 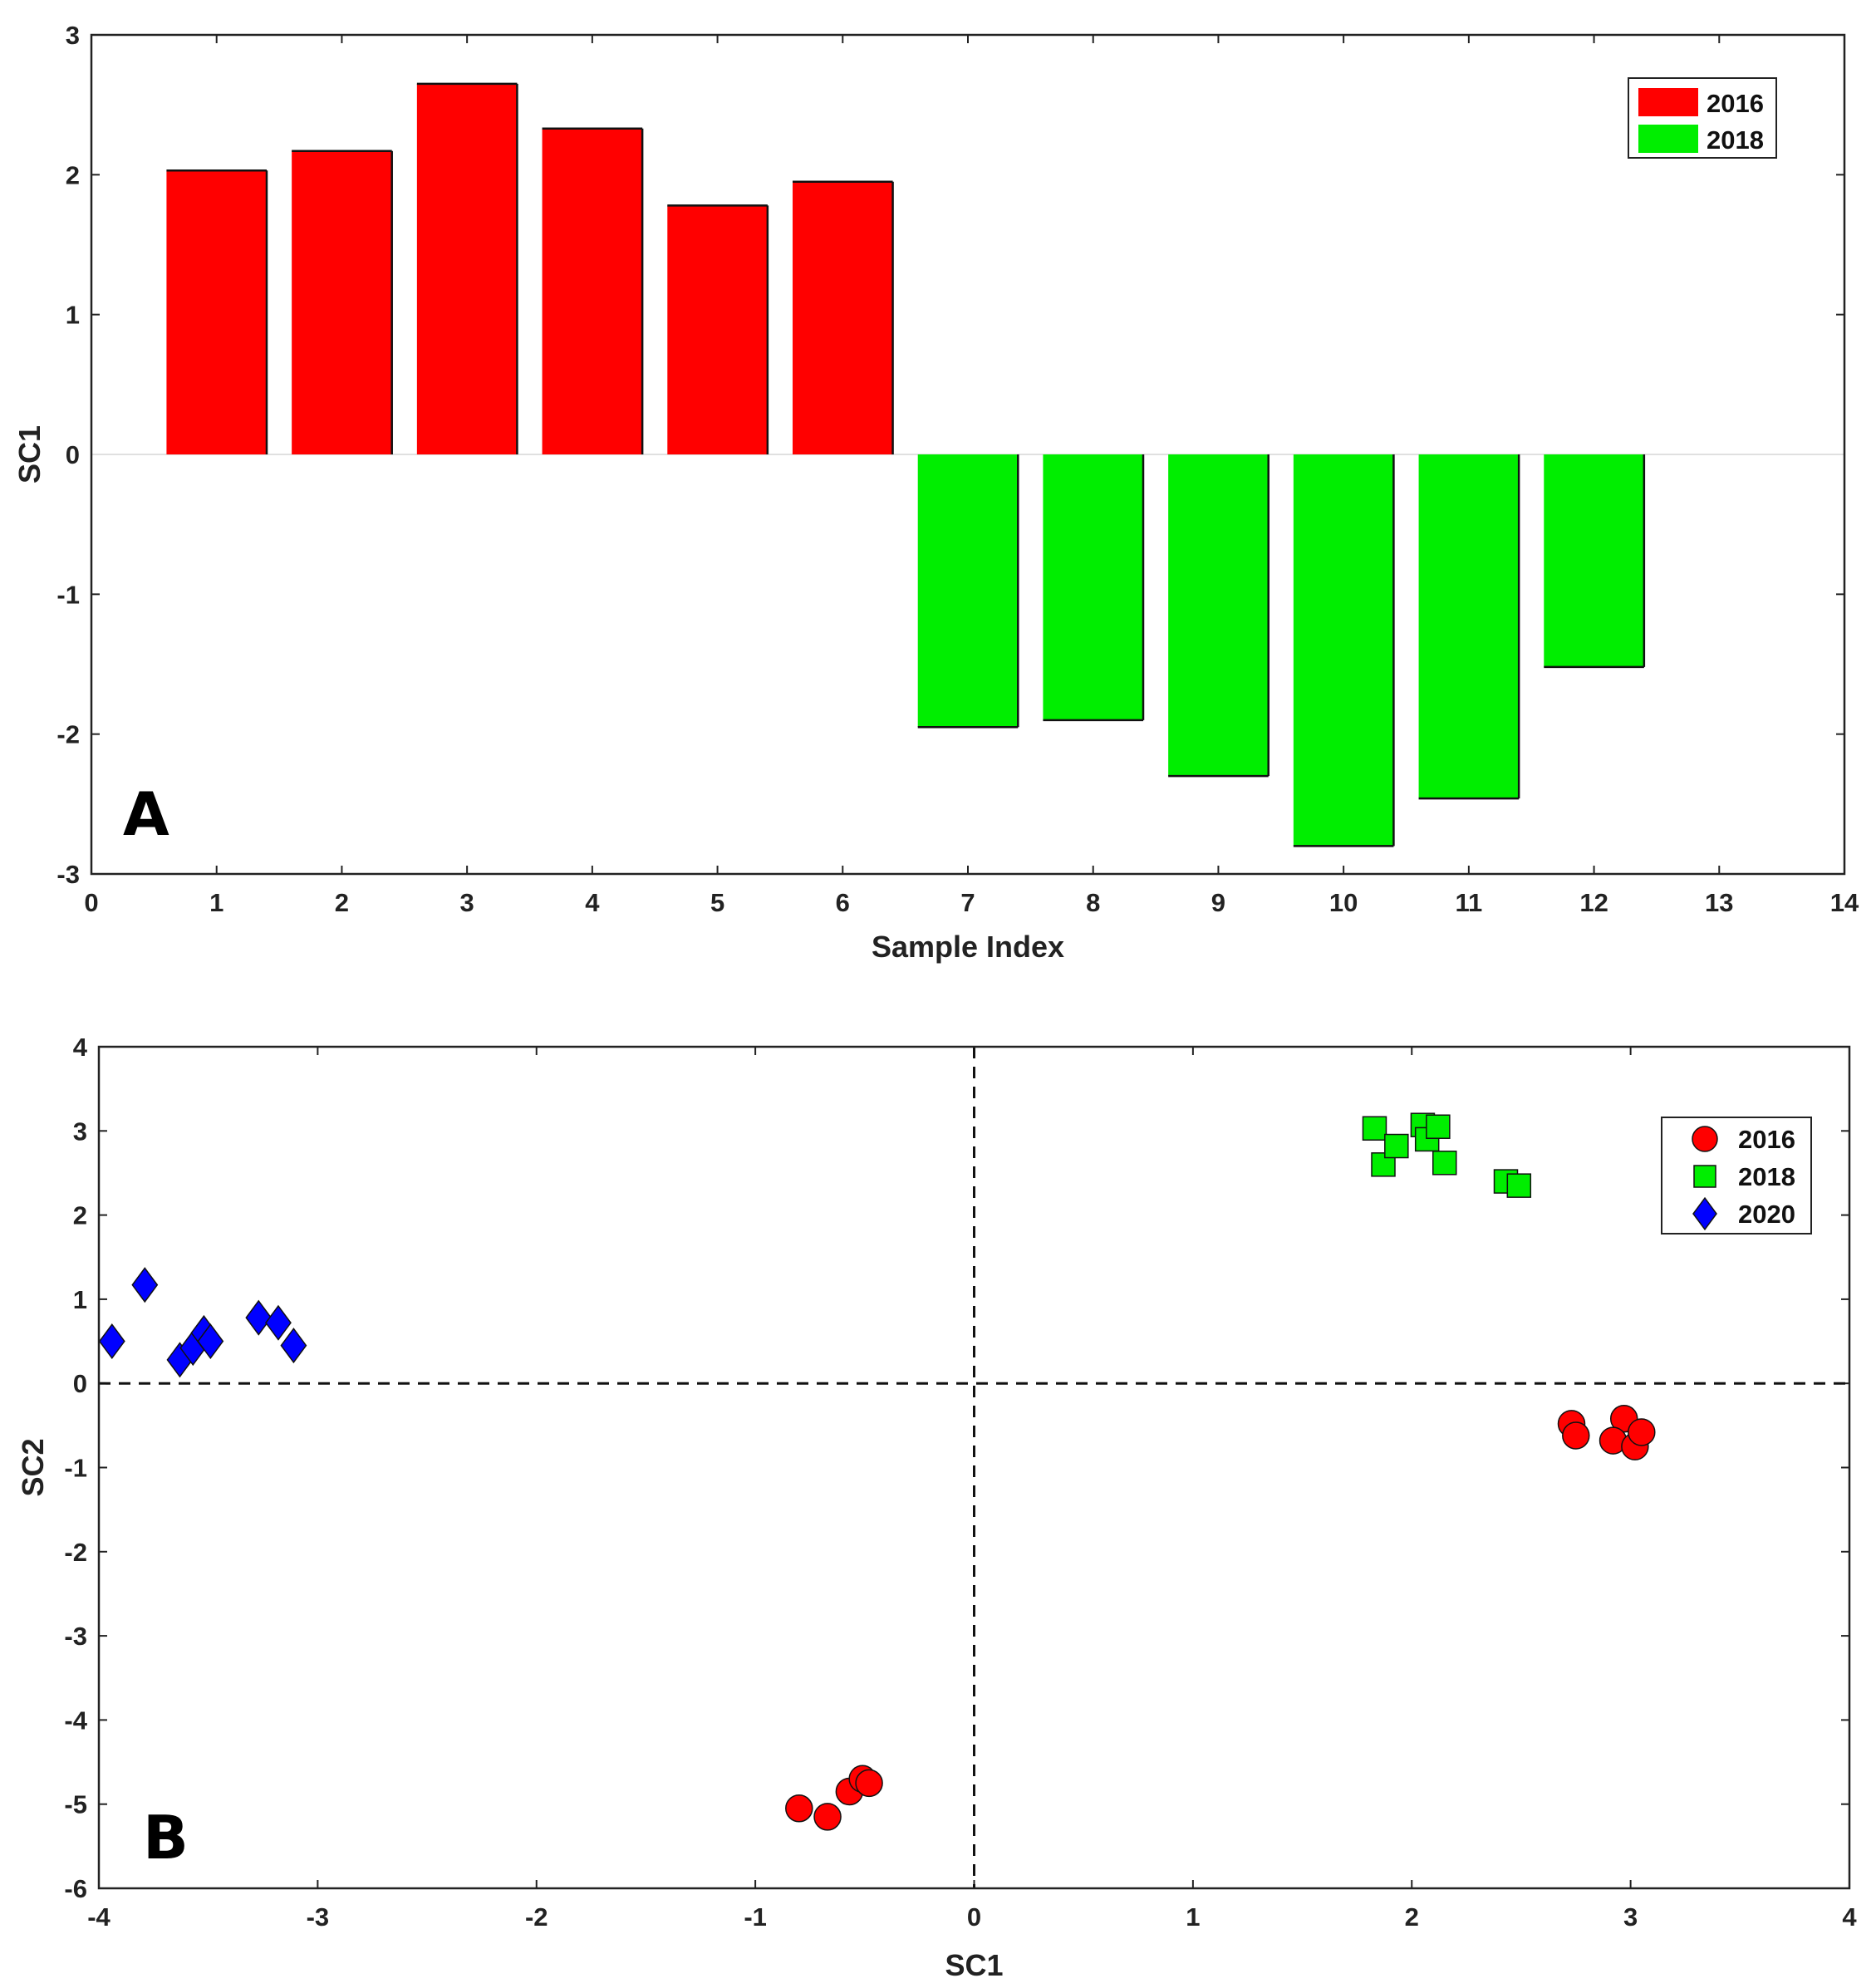 What do you see at coordinates (1844, 903) in the screenshot?
I see `x-tick-label: 14` at bounding box center [1844, 903].